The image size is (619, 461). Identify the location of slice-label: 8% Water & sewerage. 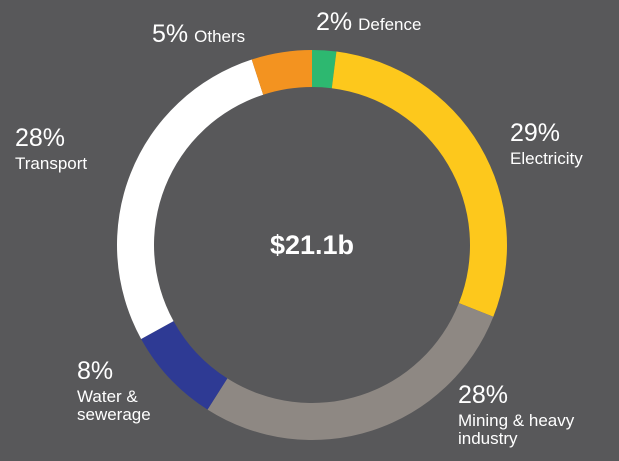
(132, 391).